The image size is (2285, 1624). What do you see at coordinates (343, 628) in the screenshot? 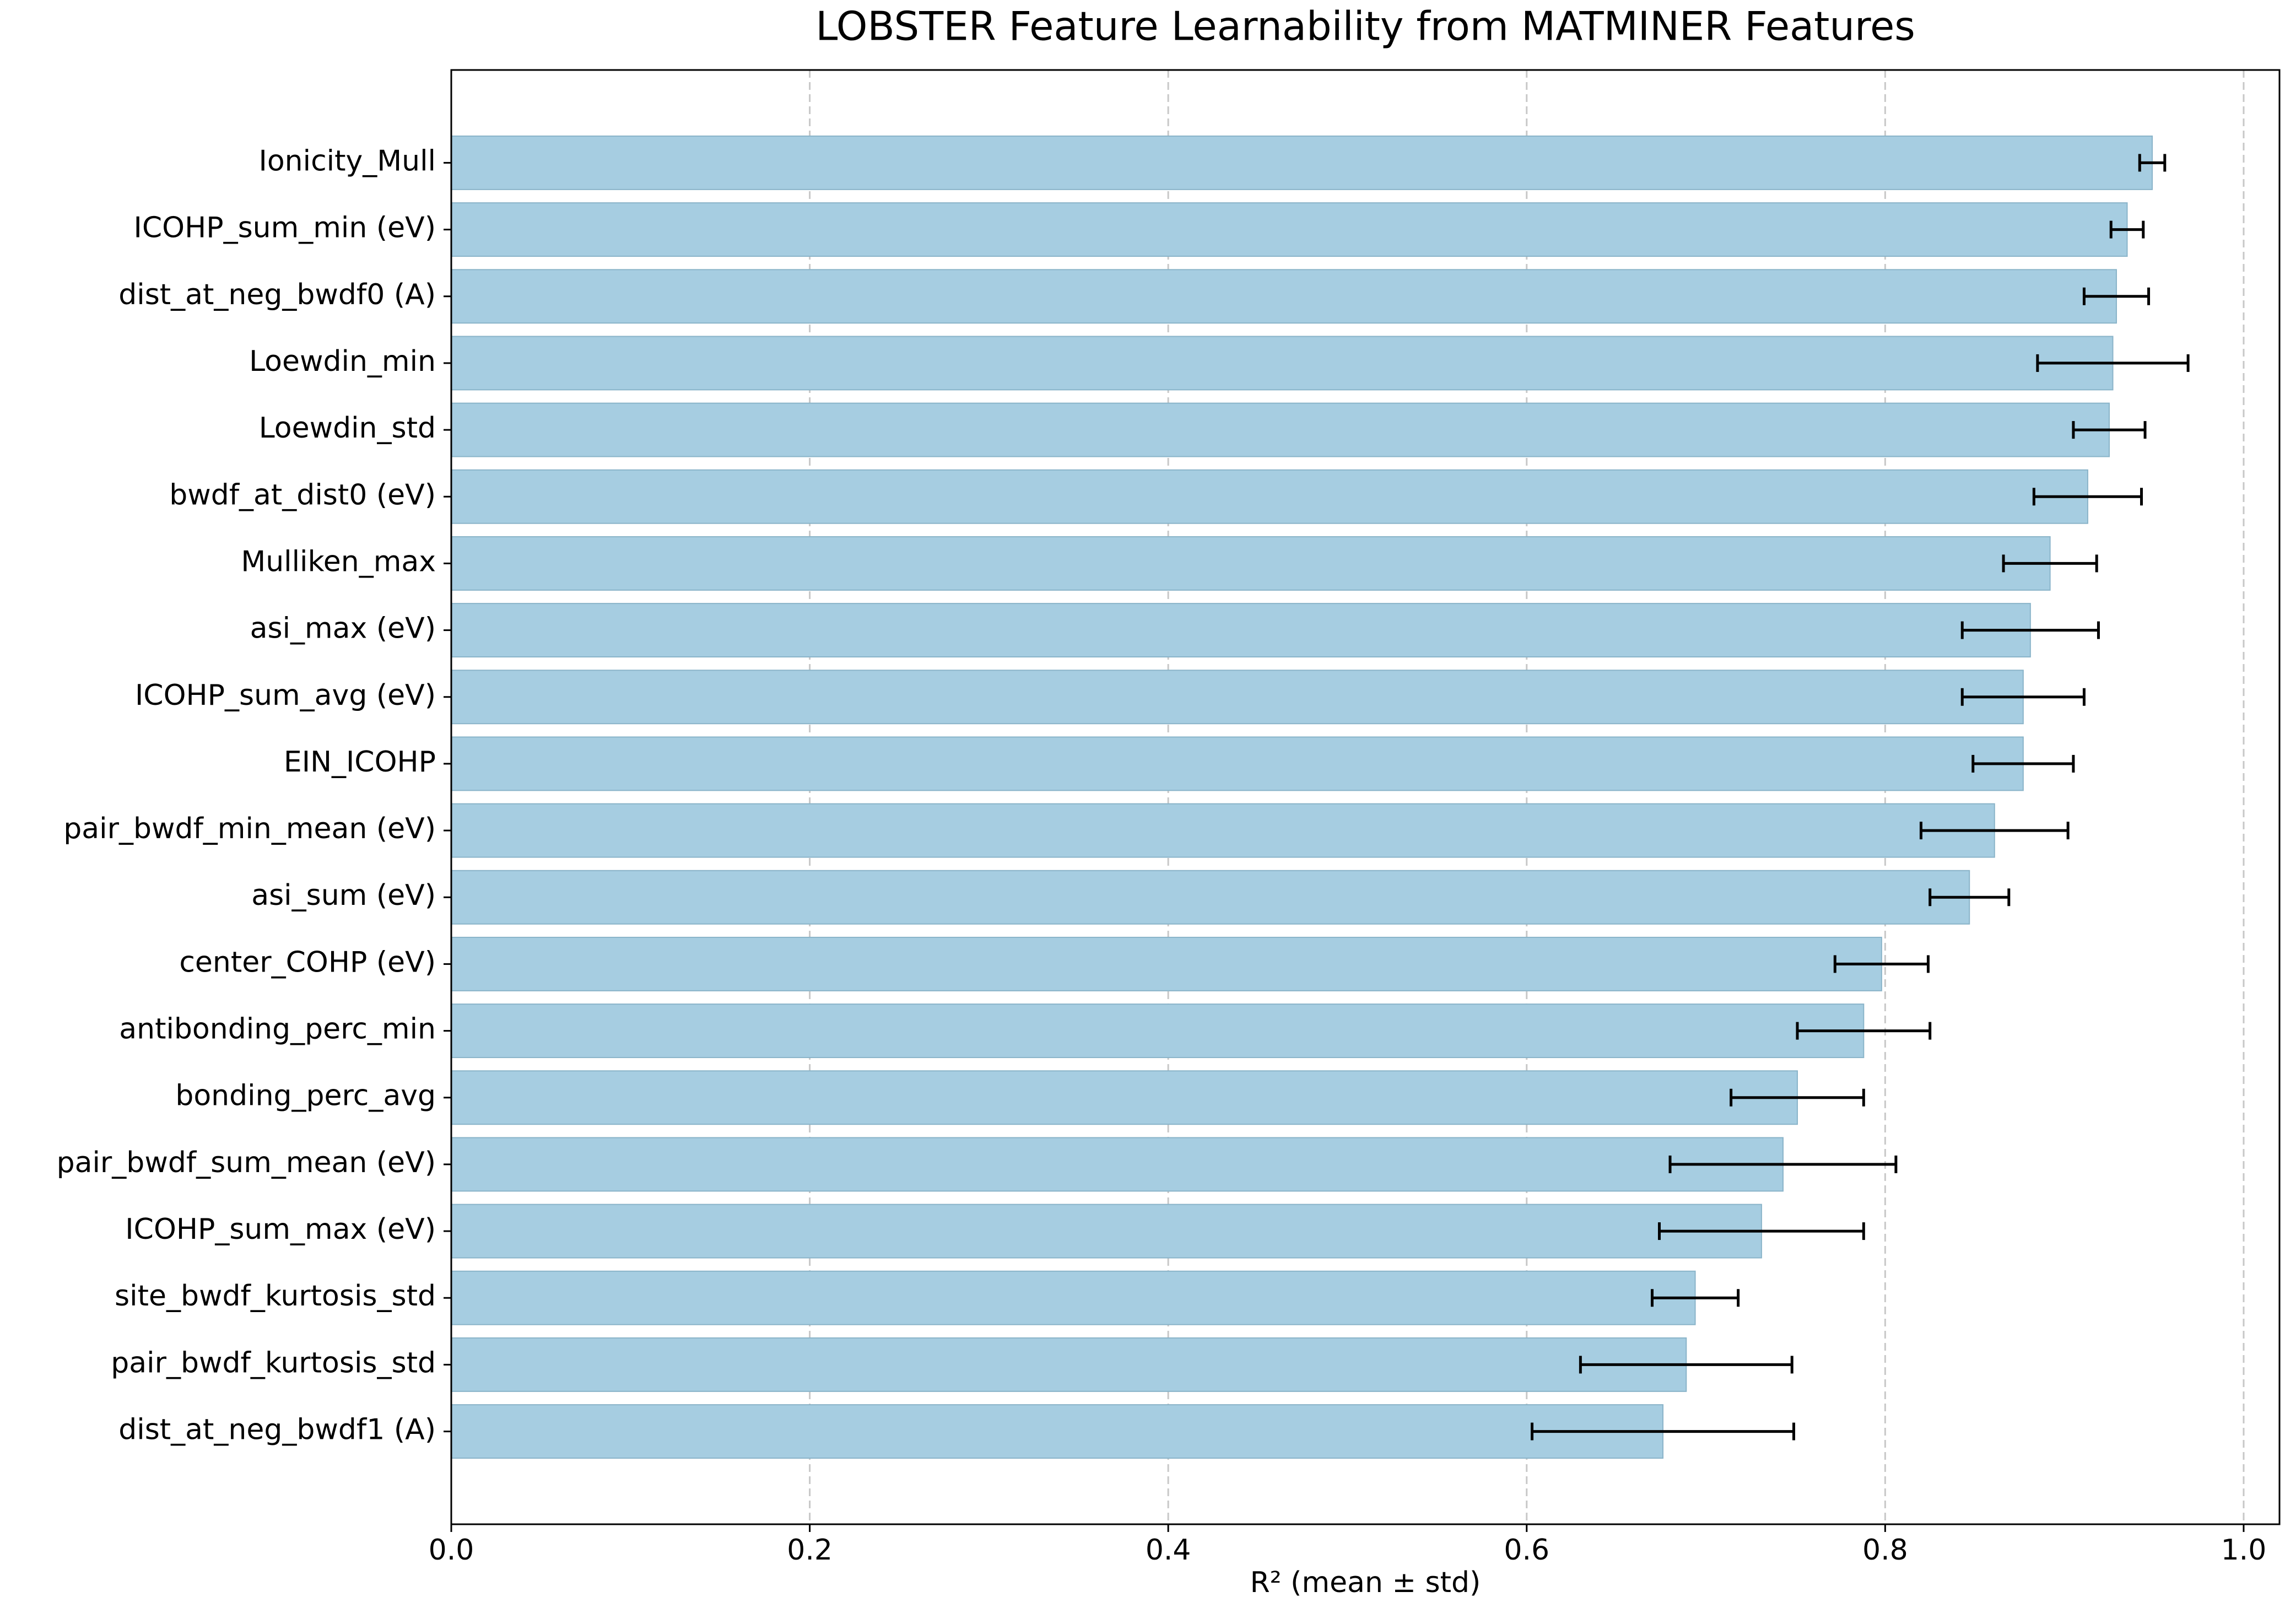
I see `y-tick-label: asi_max (eV)` at bounding box center [343, 628].